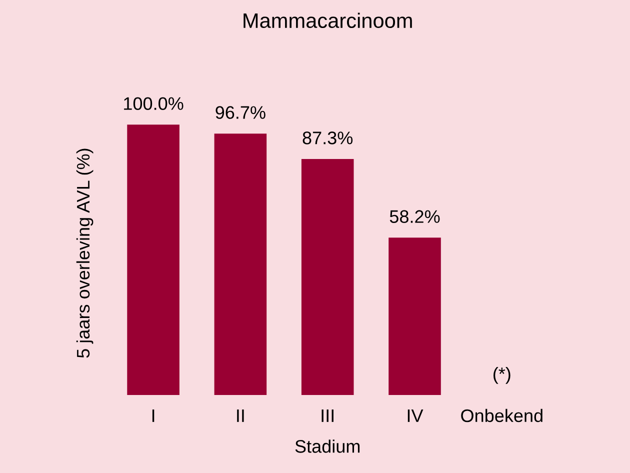 The image size is (630, 473). Describe the element at coordinates (416, 416) in the screenshot. I see `x-tick-label: IV` at that location.